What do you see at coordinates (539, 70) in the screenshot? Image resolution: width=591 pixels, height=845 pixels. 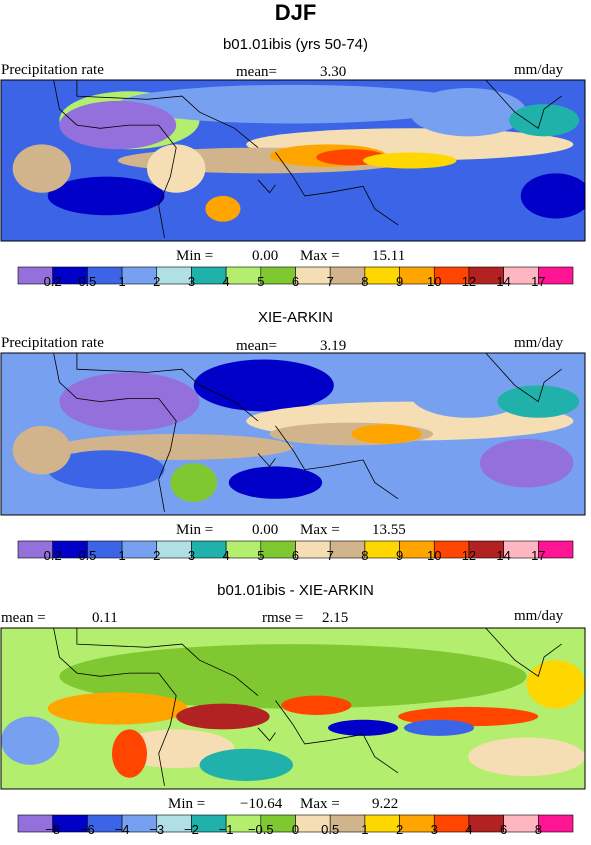 I see `panel-1-units: mm/day` at bounding box center [539, 70].